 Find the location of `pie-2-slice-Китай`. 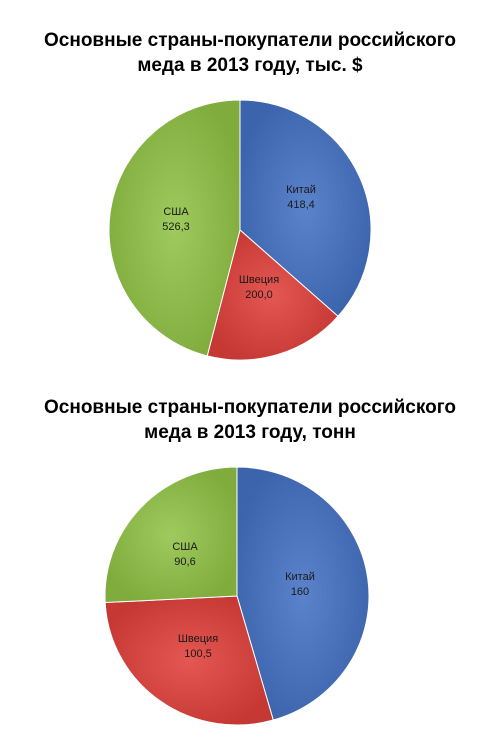

pie-2-slice-Китай is located at coordinates (303, 593).